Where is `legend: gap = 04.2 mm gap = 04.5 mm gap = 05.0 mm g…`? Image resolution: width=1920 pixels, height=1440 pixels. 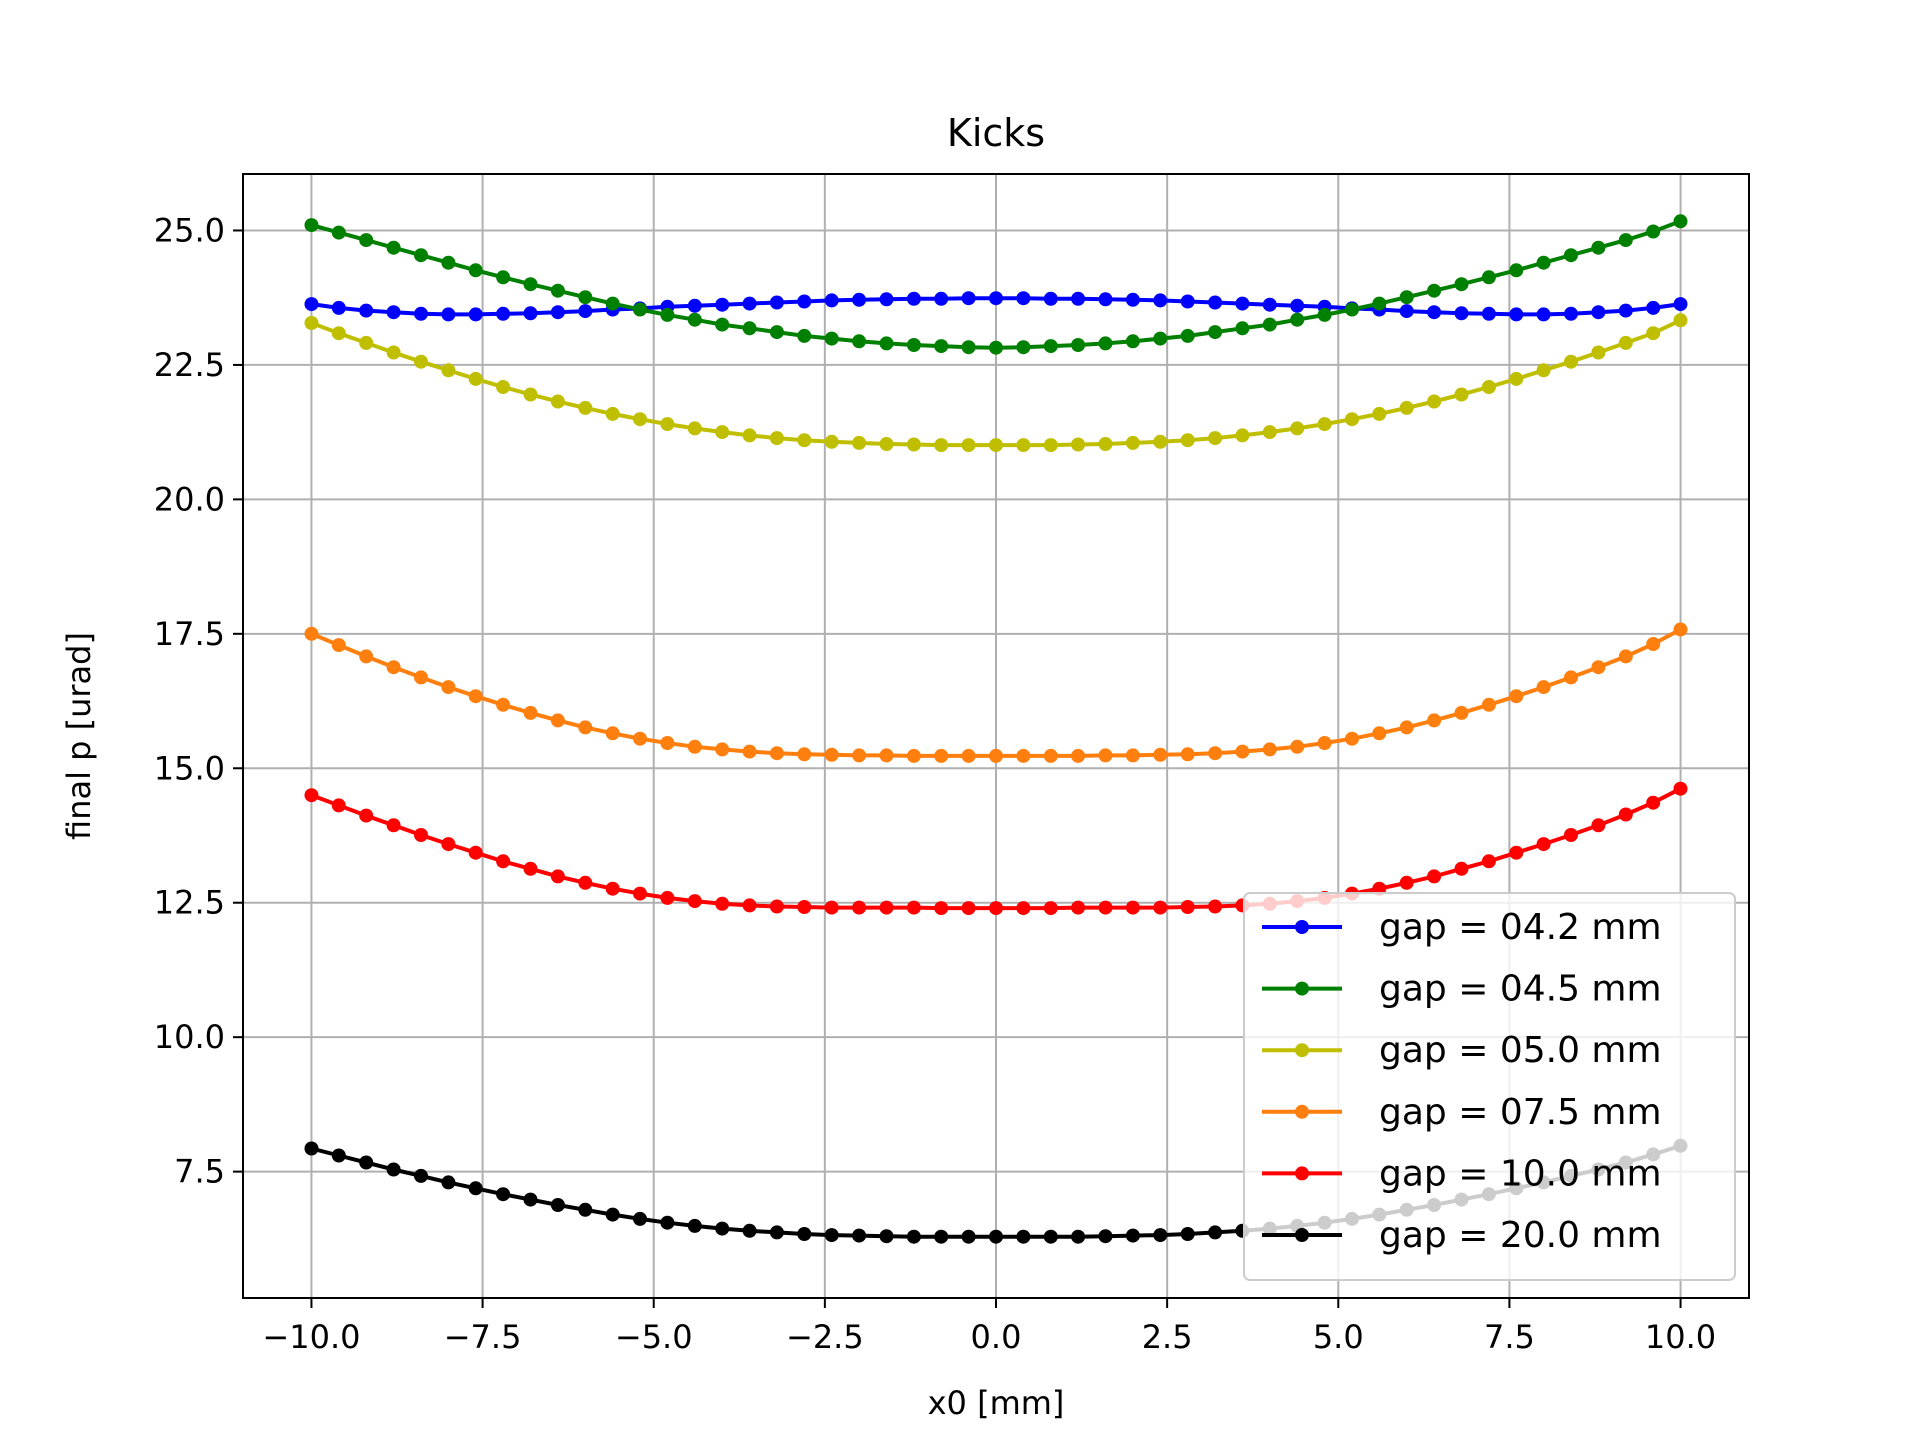 legend: gap = 04.2 mm gap = 04.5 mm gap = 05.0 mm g… is located at coordinates (1489, 1086).